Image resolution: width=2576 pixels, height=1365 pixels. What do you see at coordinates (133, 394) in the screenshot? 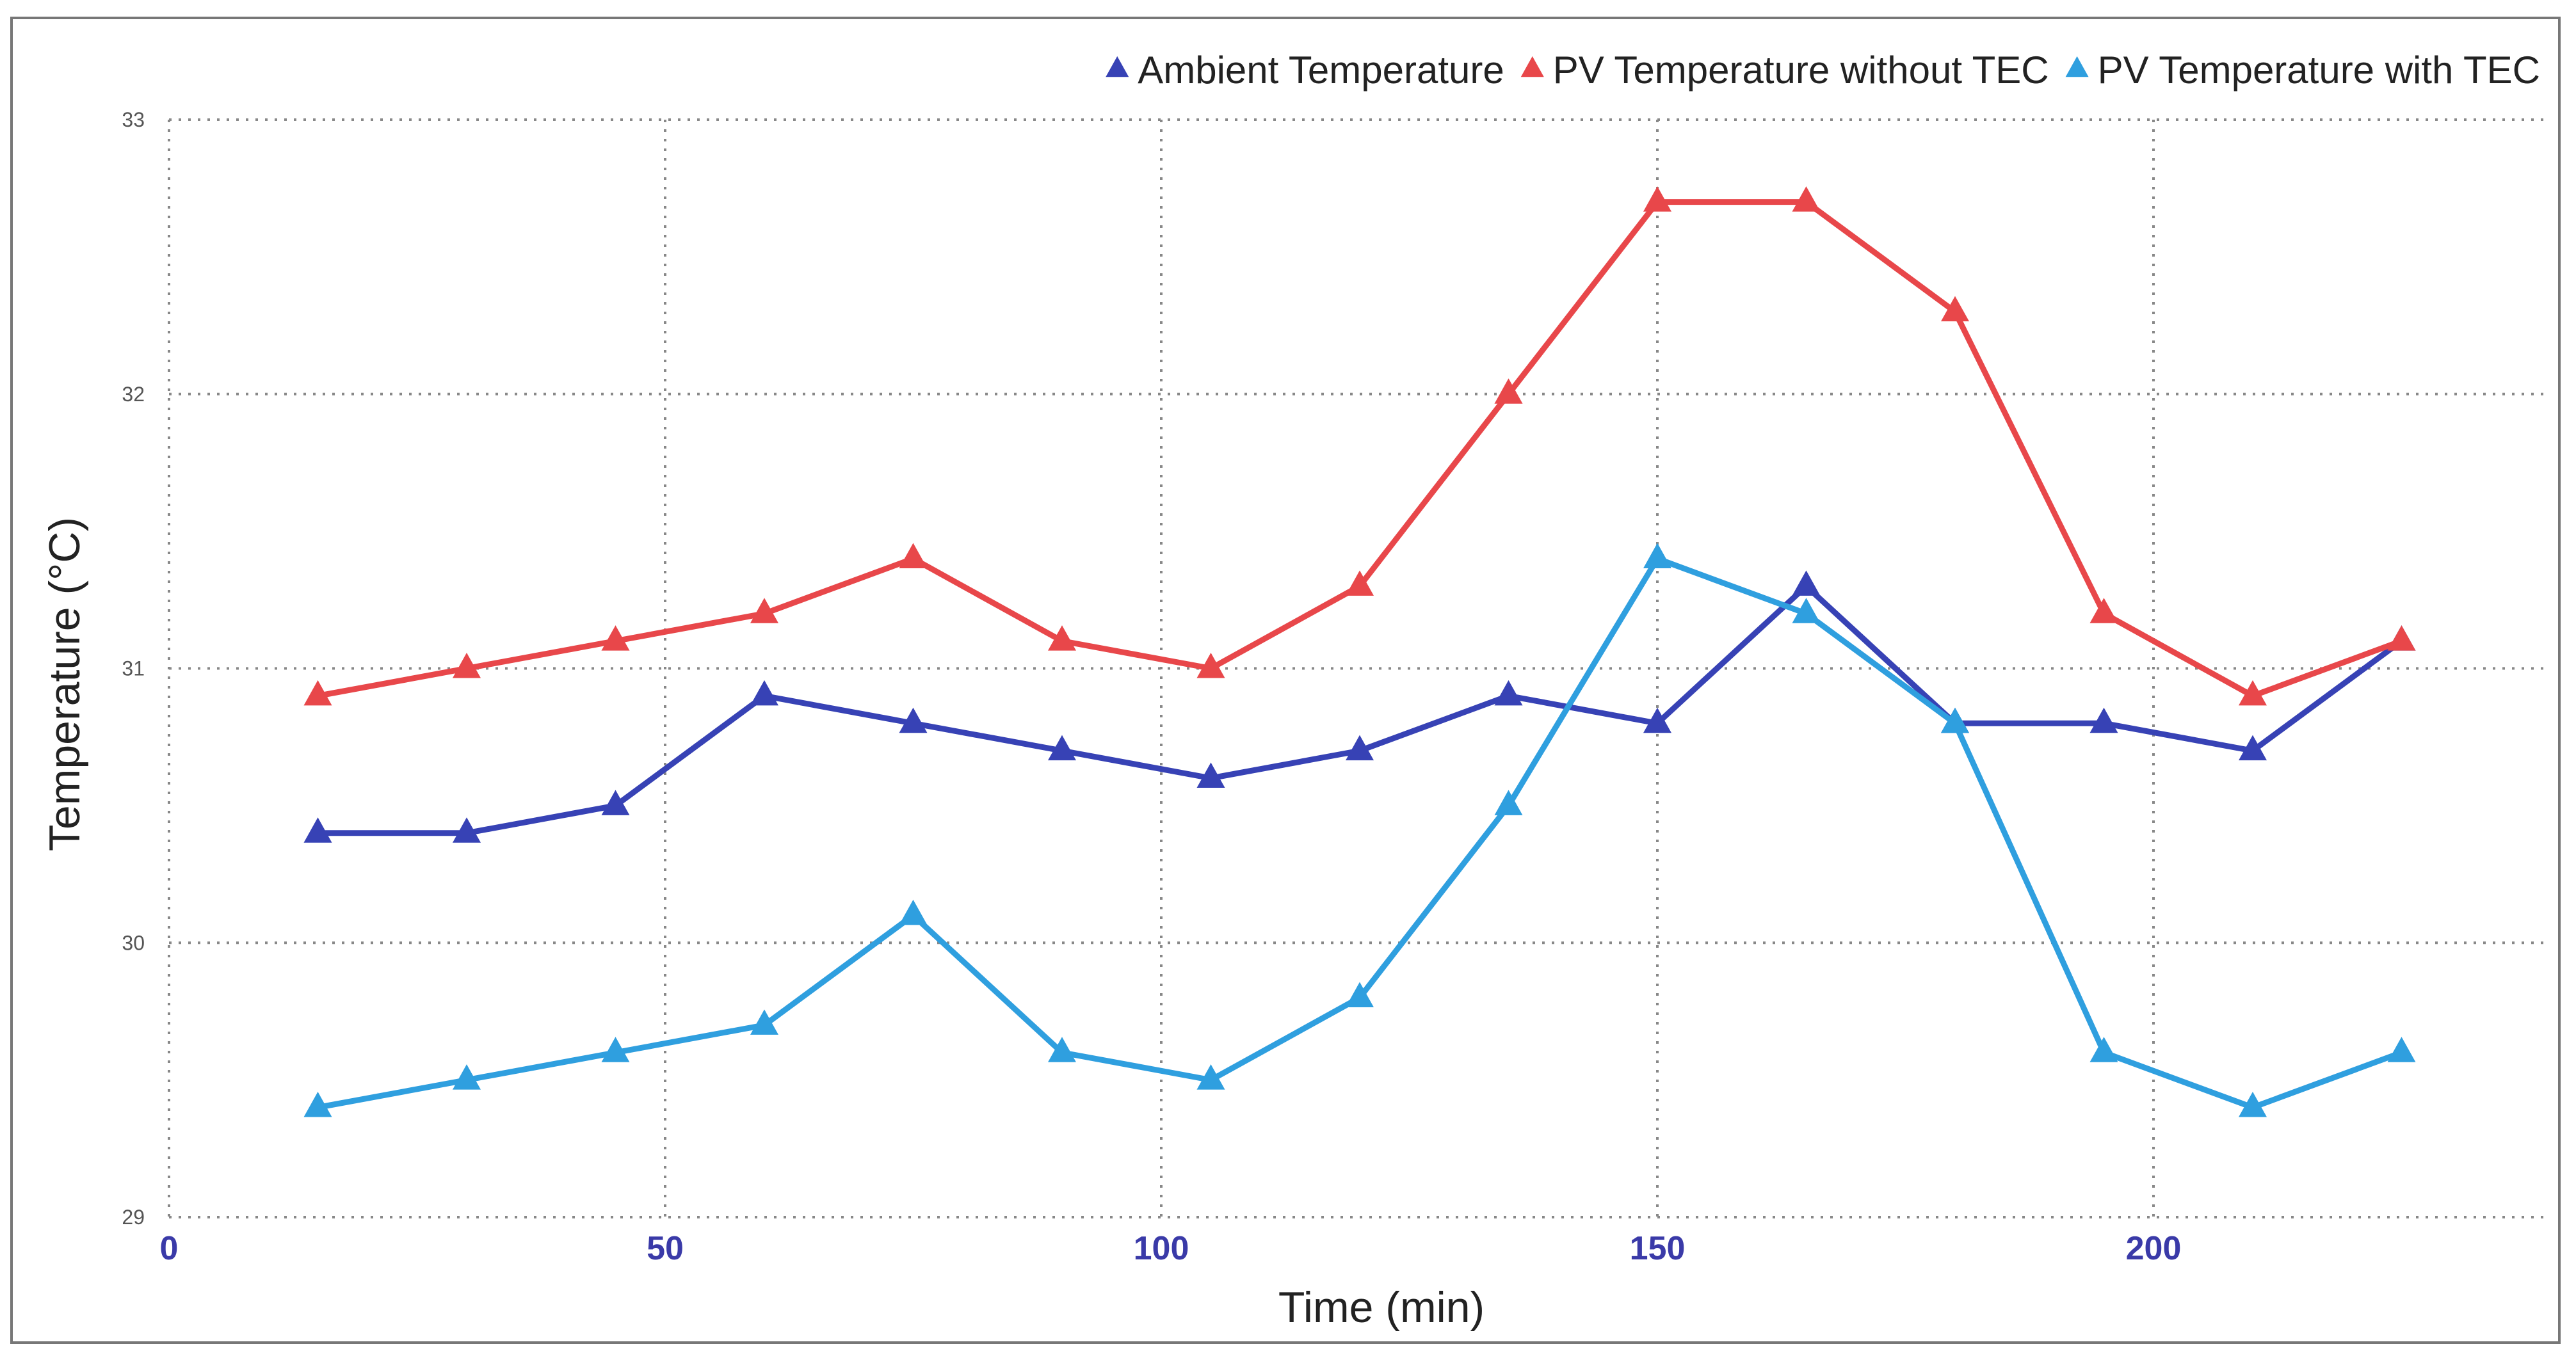
I see `y-tick-label: 32` at bounding box center [133, 394].